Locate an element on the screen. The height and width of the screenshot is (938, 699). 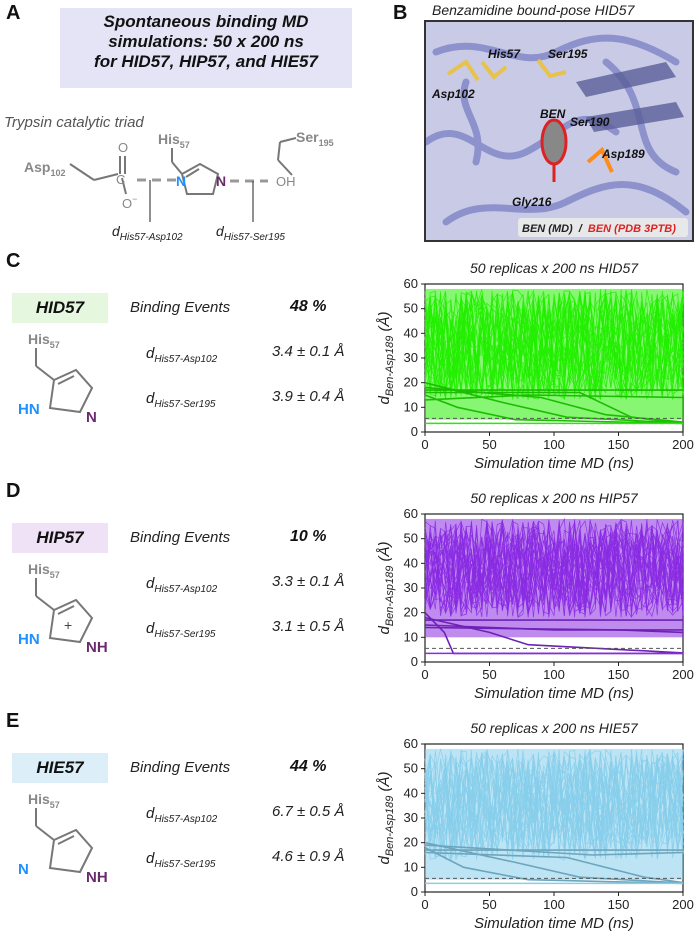
nitrogen-delta-label: N is located at coordinates (181, 181).